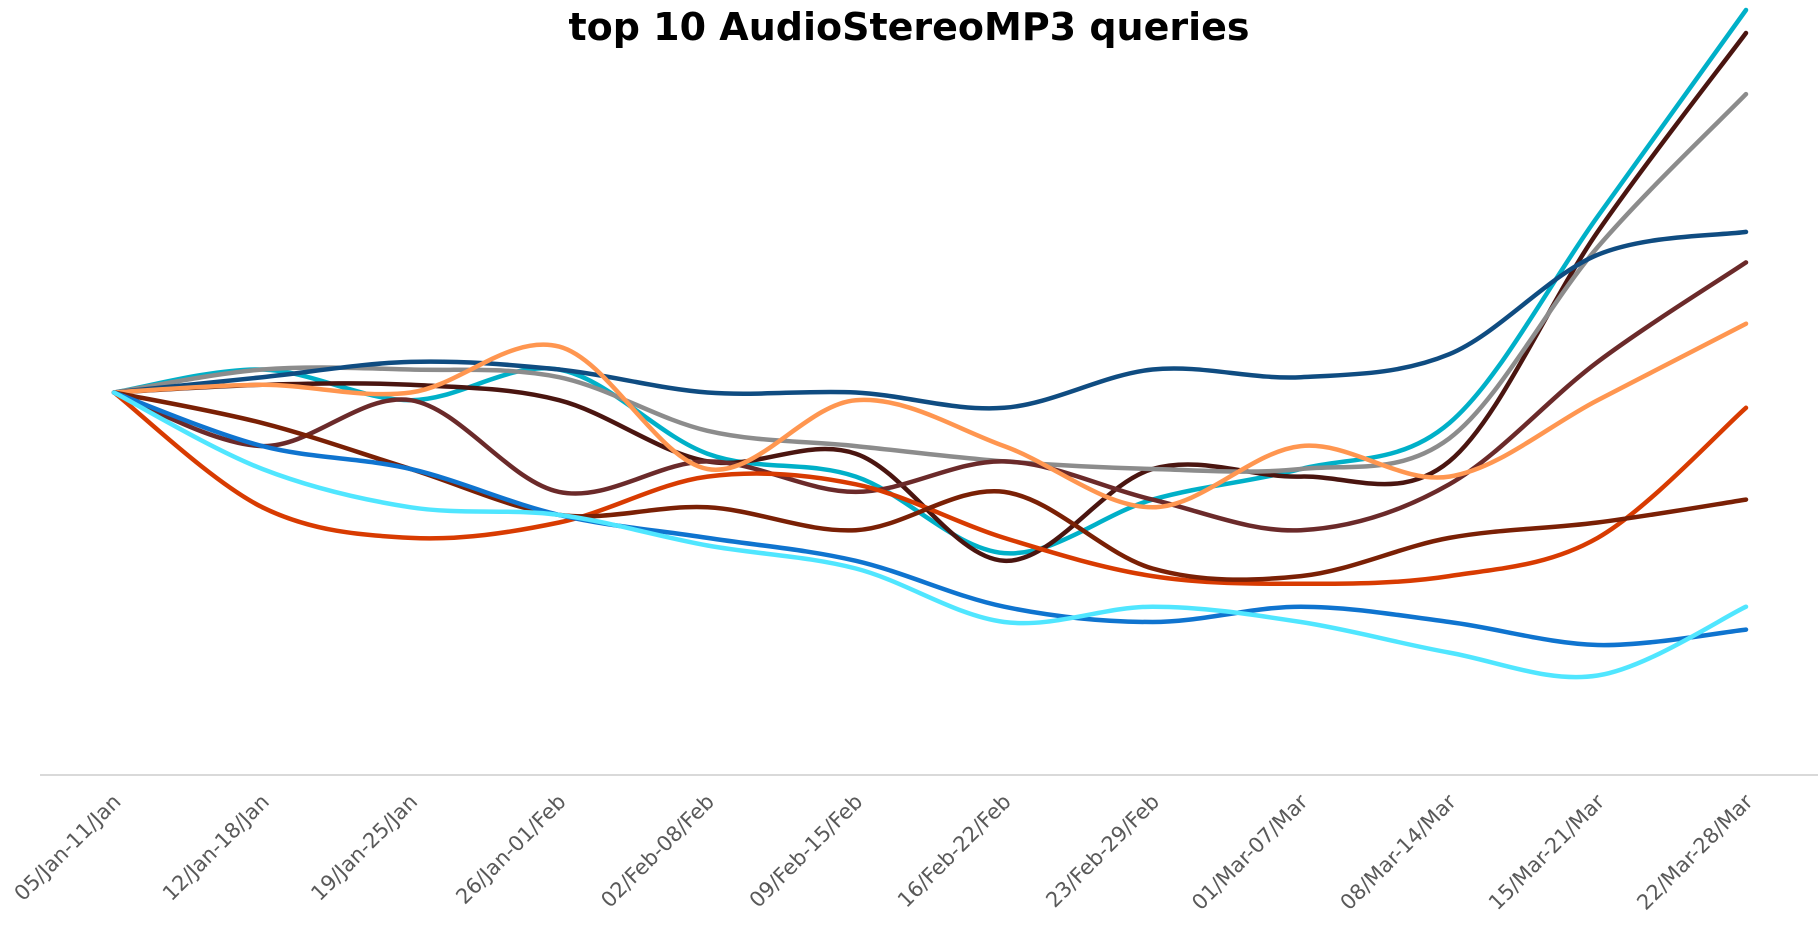  What do you see at coordinates (657, 851) in the screenshot?
I see `x-tick-label: 02/Feb-08/Feb` at bounding box center [657, 851].